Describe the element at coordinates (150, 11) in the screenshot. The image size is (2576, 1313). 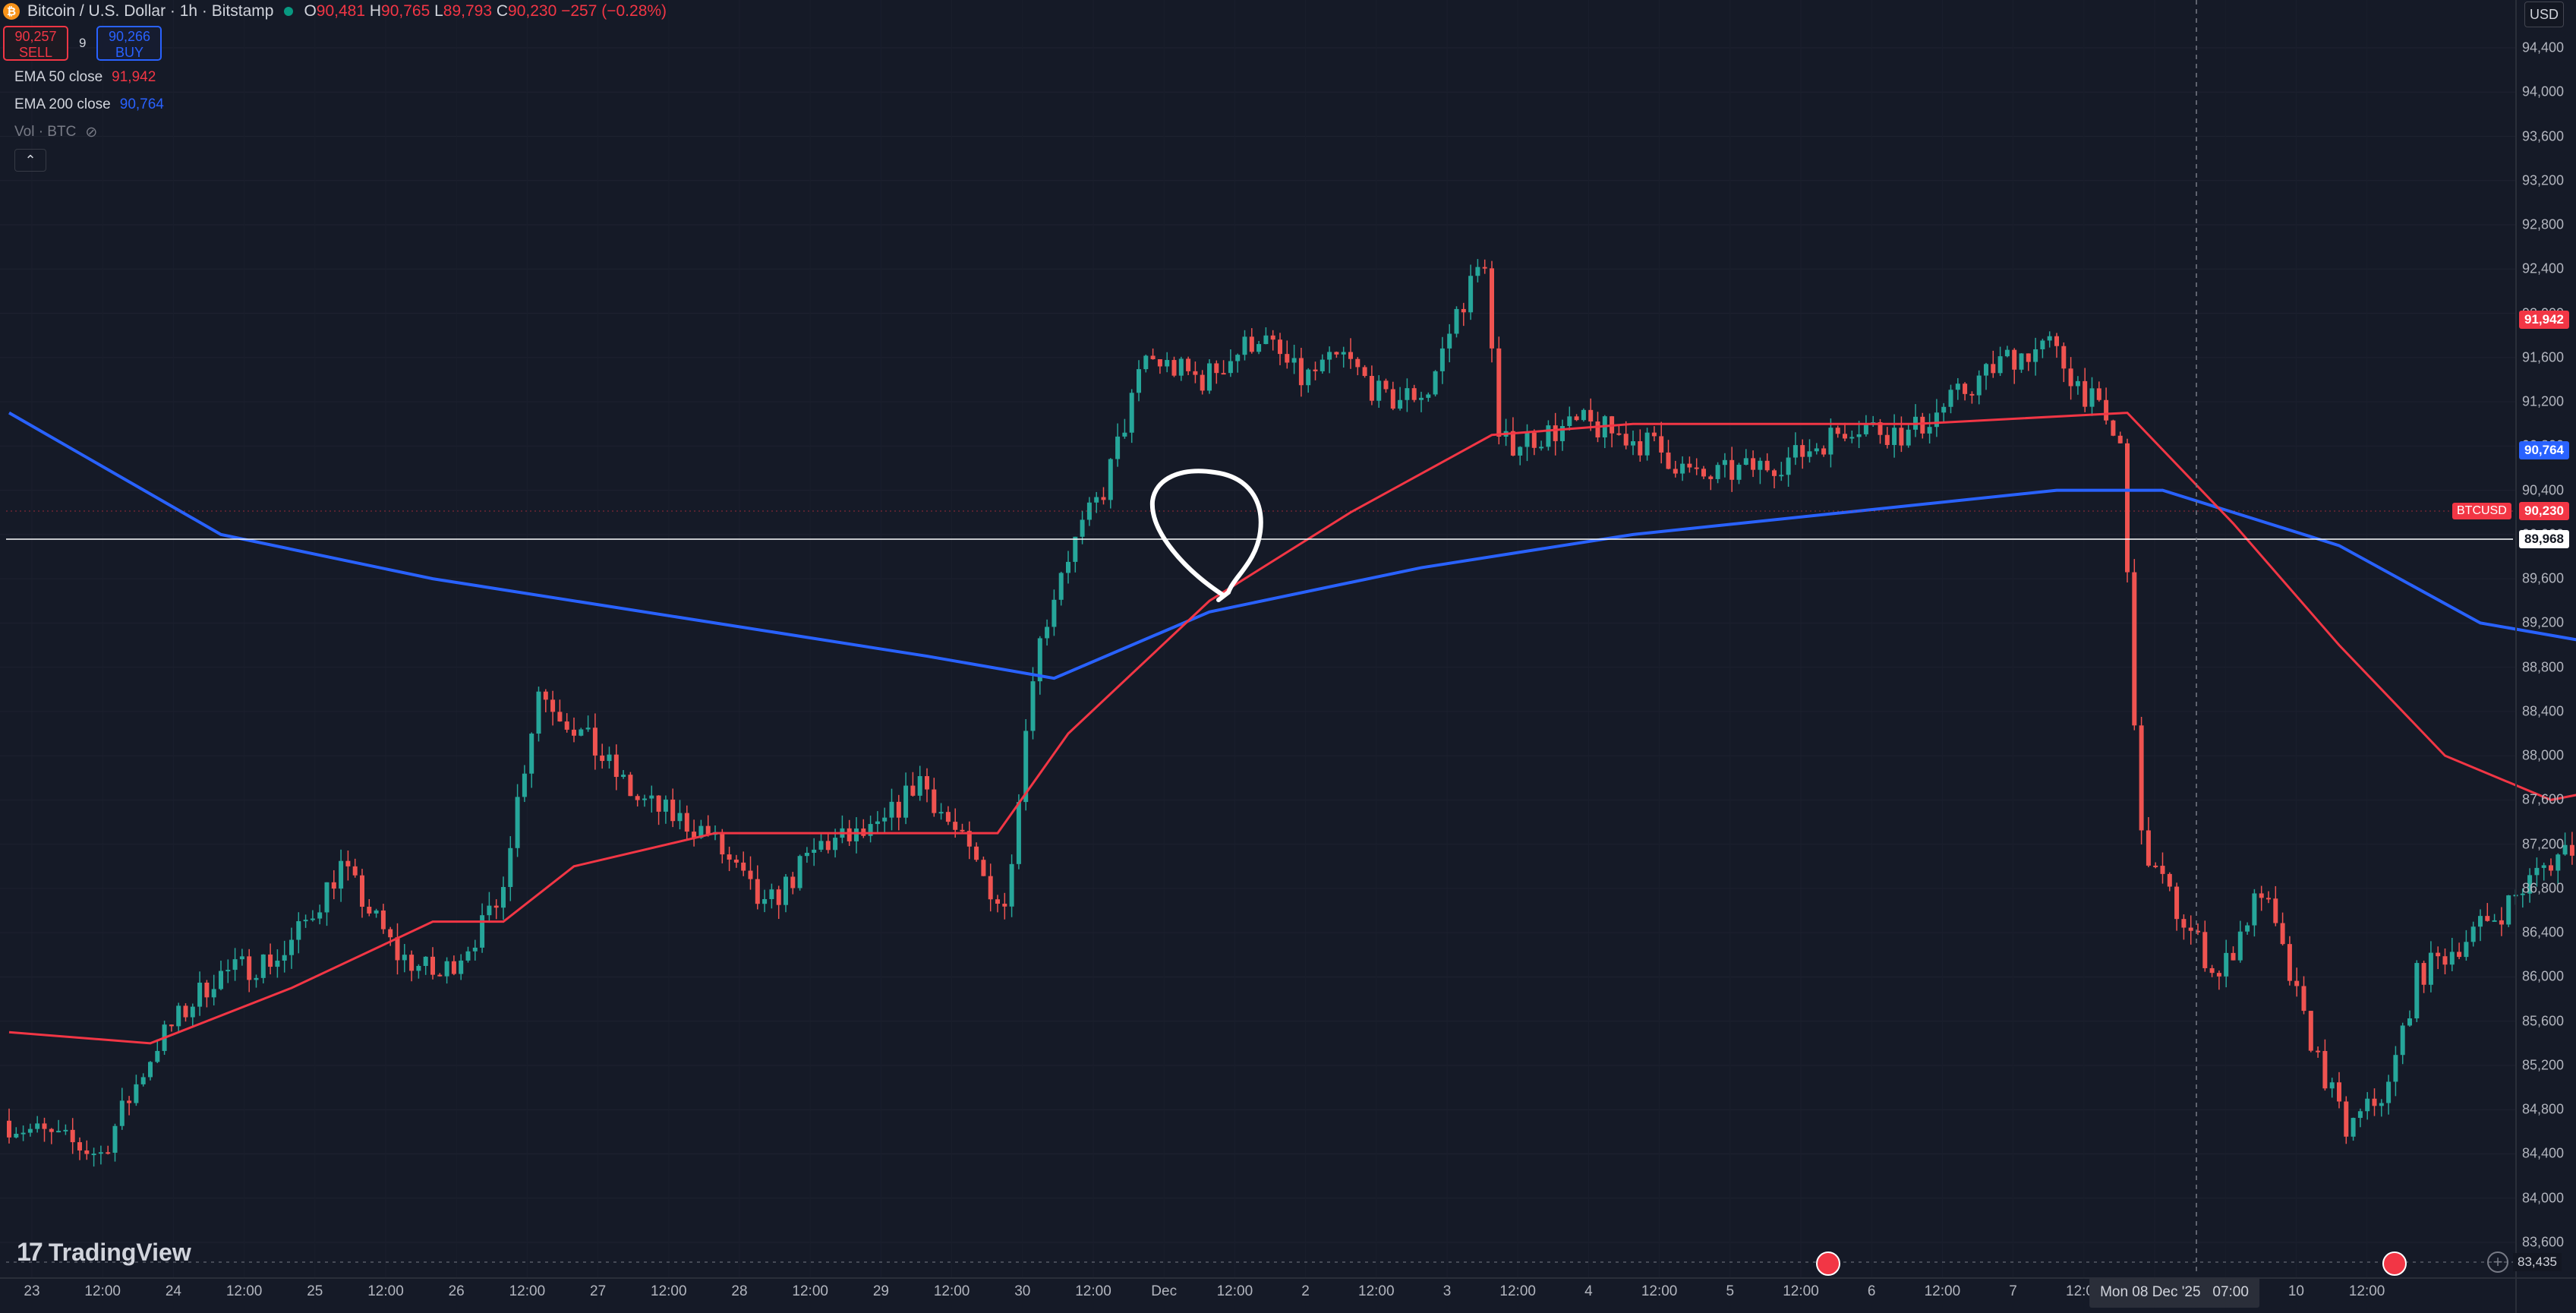
I see `symbol-title: Bitcoin / U.S. Dollar · 1h · Bitstamp` at that location.